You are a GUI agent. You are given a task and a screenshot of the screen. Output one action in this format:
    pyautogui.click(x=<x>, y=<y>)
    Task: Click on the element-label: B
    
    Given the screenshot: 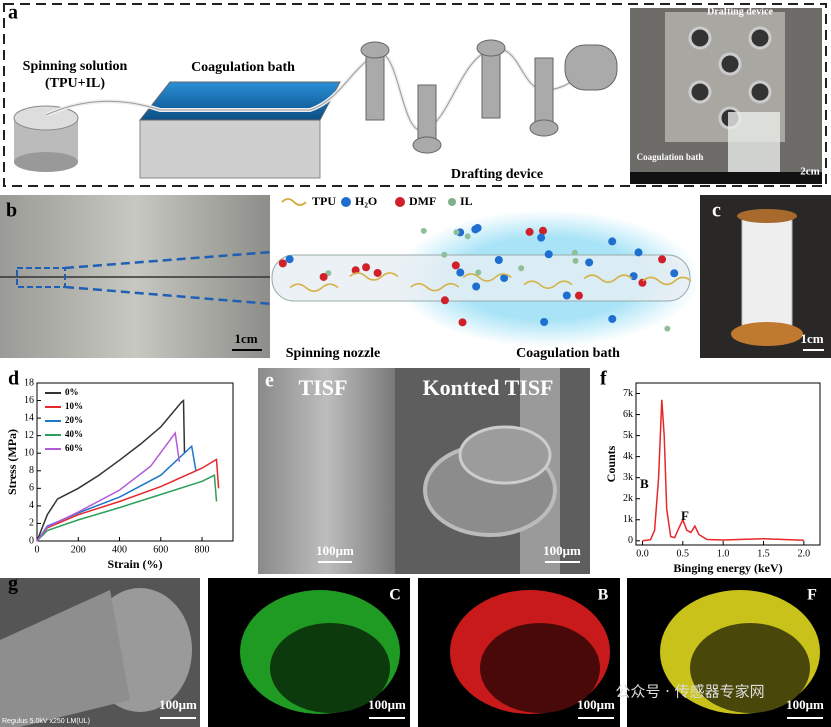 What is the action you would take?
    pyautogui.click(x=603, y=595)
    